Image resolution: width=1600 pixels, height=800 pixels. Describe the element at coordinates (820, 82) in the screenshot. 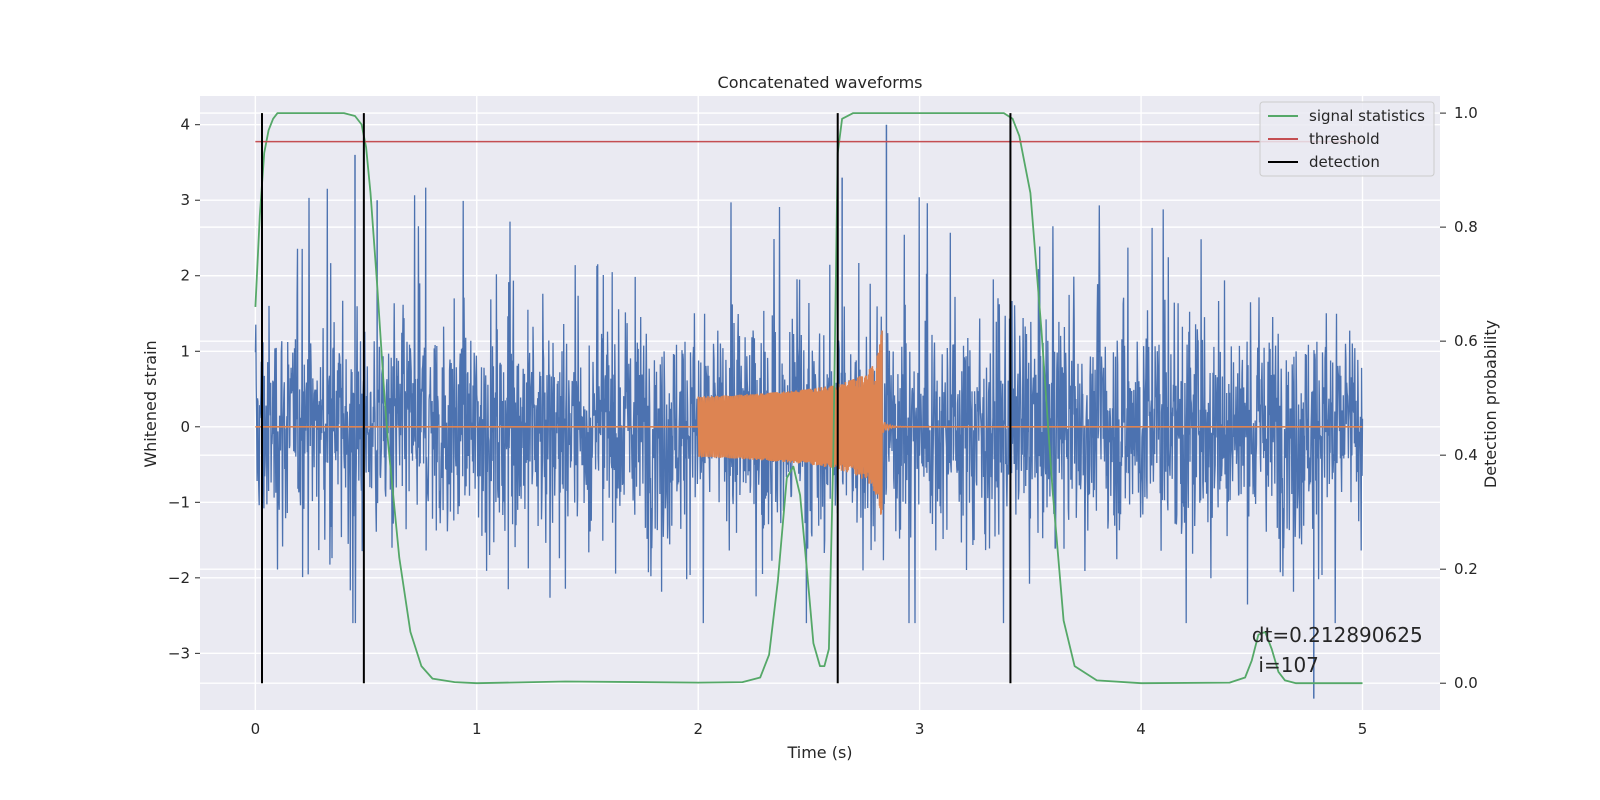

I see `chart-title: Concatenated waveforms` at that location.